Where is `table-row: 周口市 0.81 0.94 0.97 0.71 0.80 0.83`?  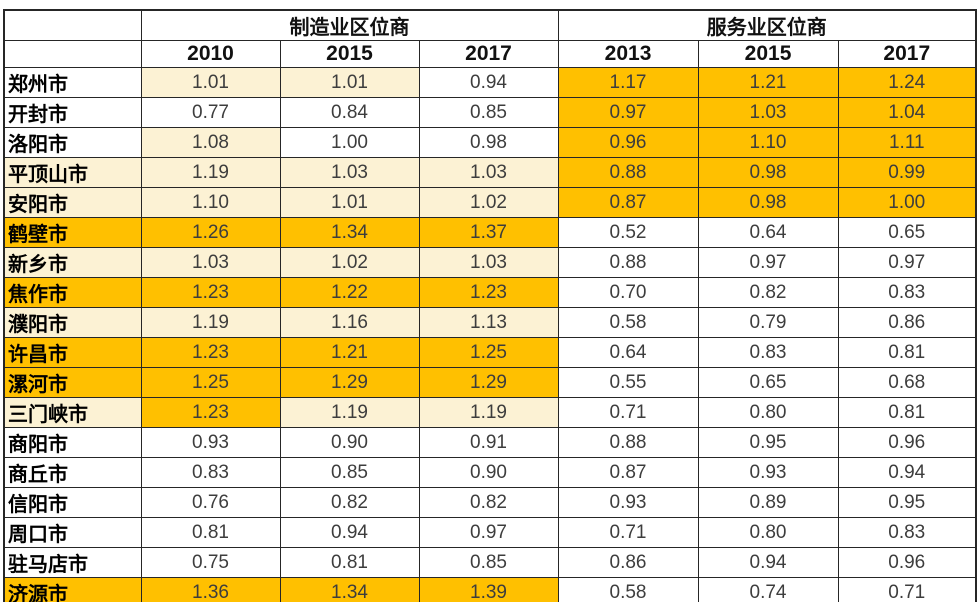 table-row: 周口市 0.81 0.94 0.97 0.71 0.80 0.83 is located at coordinates (490, 532).